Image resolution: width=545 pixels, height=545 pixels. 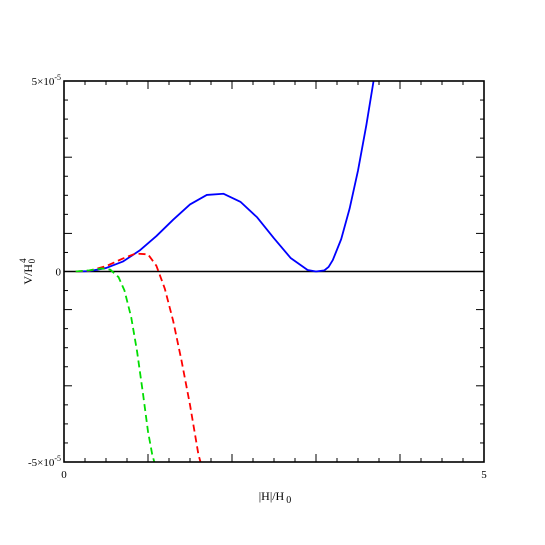 I want to click on y-tick-label-bottom: -5×10⁻⁵, so click(x=44, y=461).